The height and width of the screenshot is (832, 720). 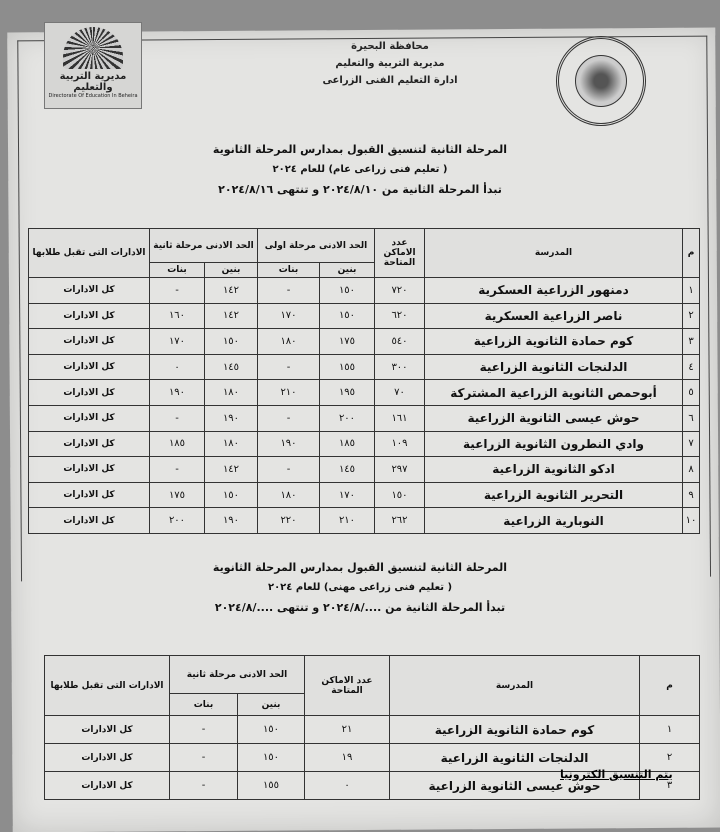 I want to click on electronic-coordination-note: يتم التنسيق الكترونيا, so click(x=616, y=774).